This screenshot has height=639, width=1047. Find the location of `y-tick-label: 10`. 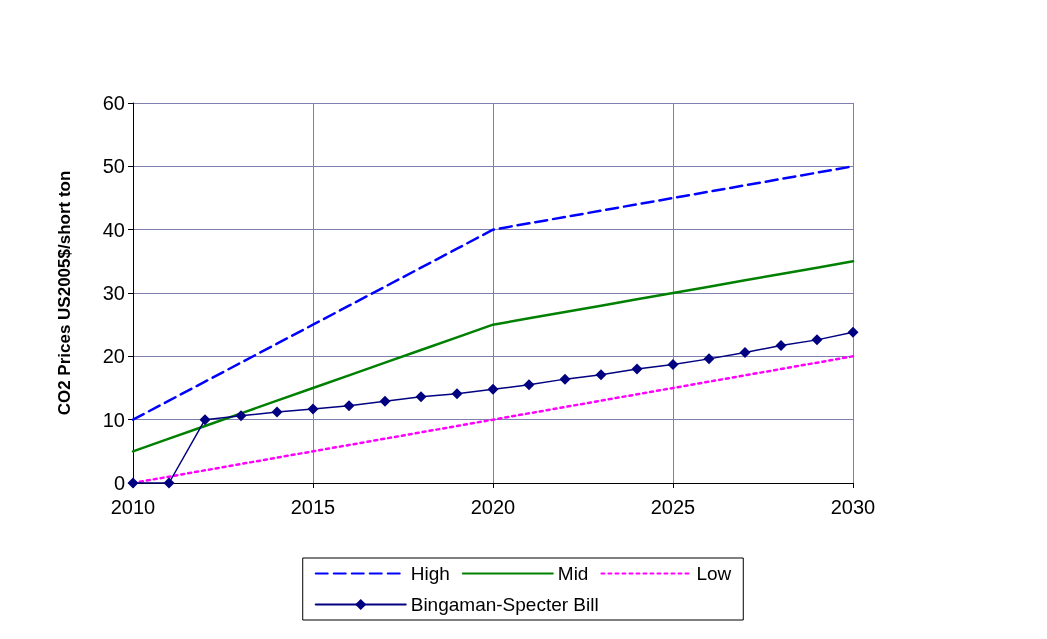

y-tick-label: 10 is located at coordinates (113, 419).